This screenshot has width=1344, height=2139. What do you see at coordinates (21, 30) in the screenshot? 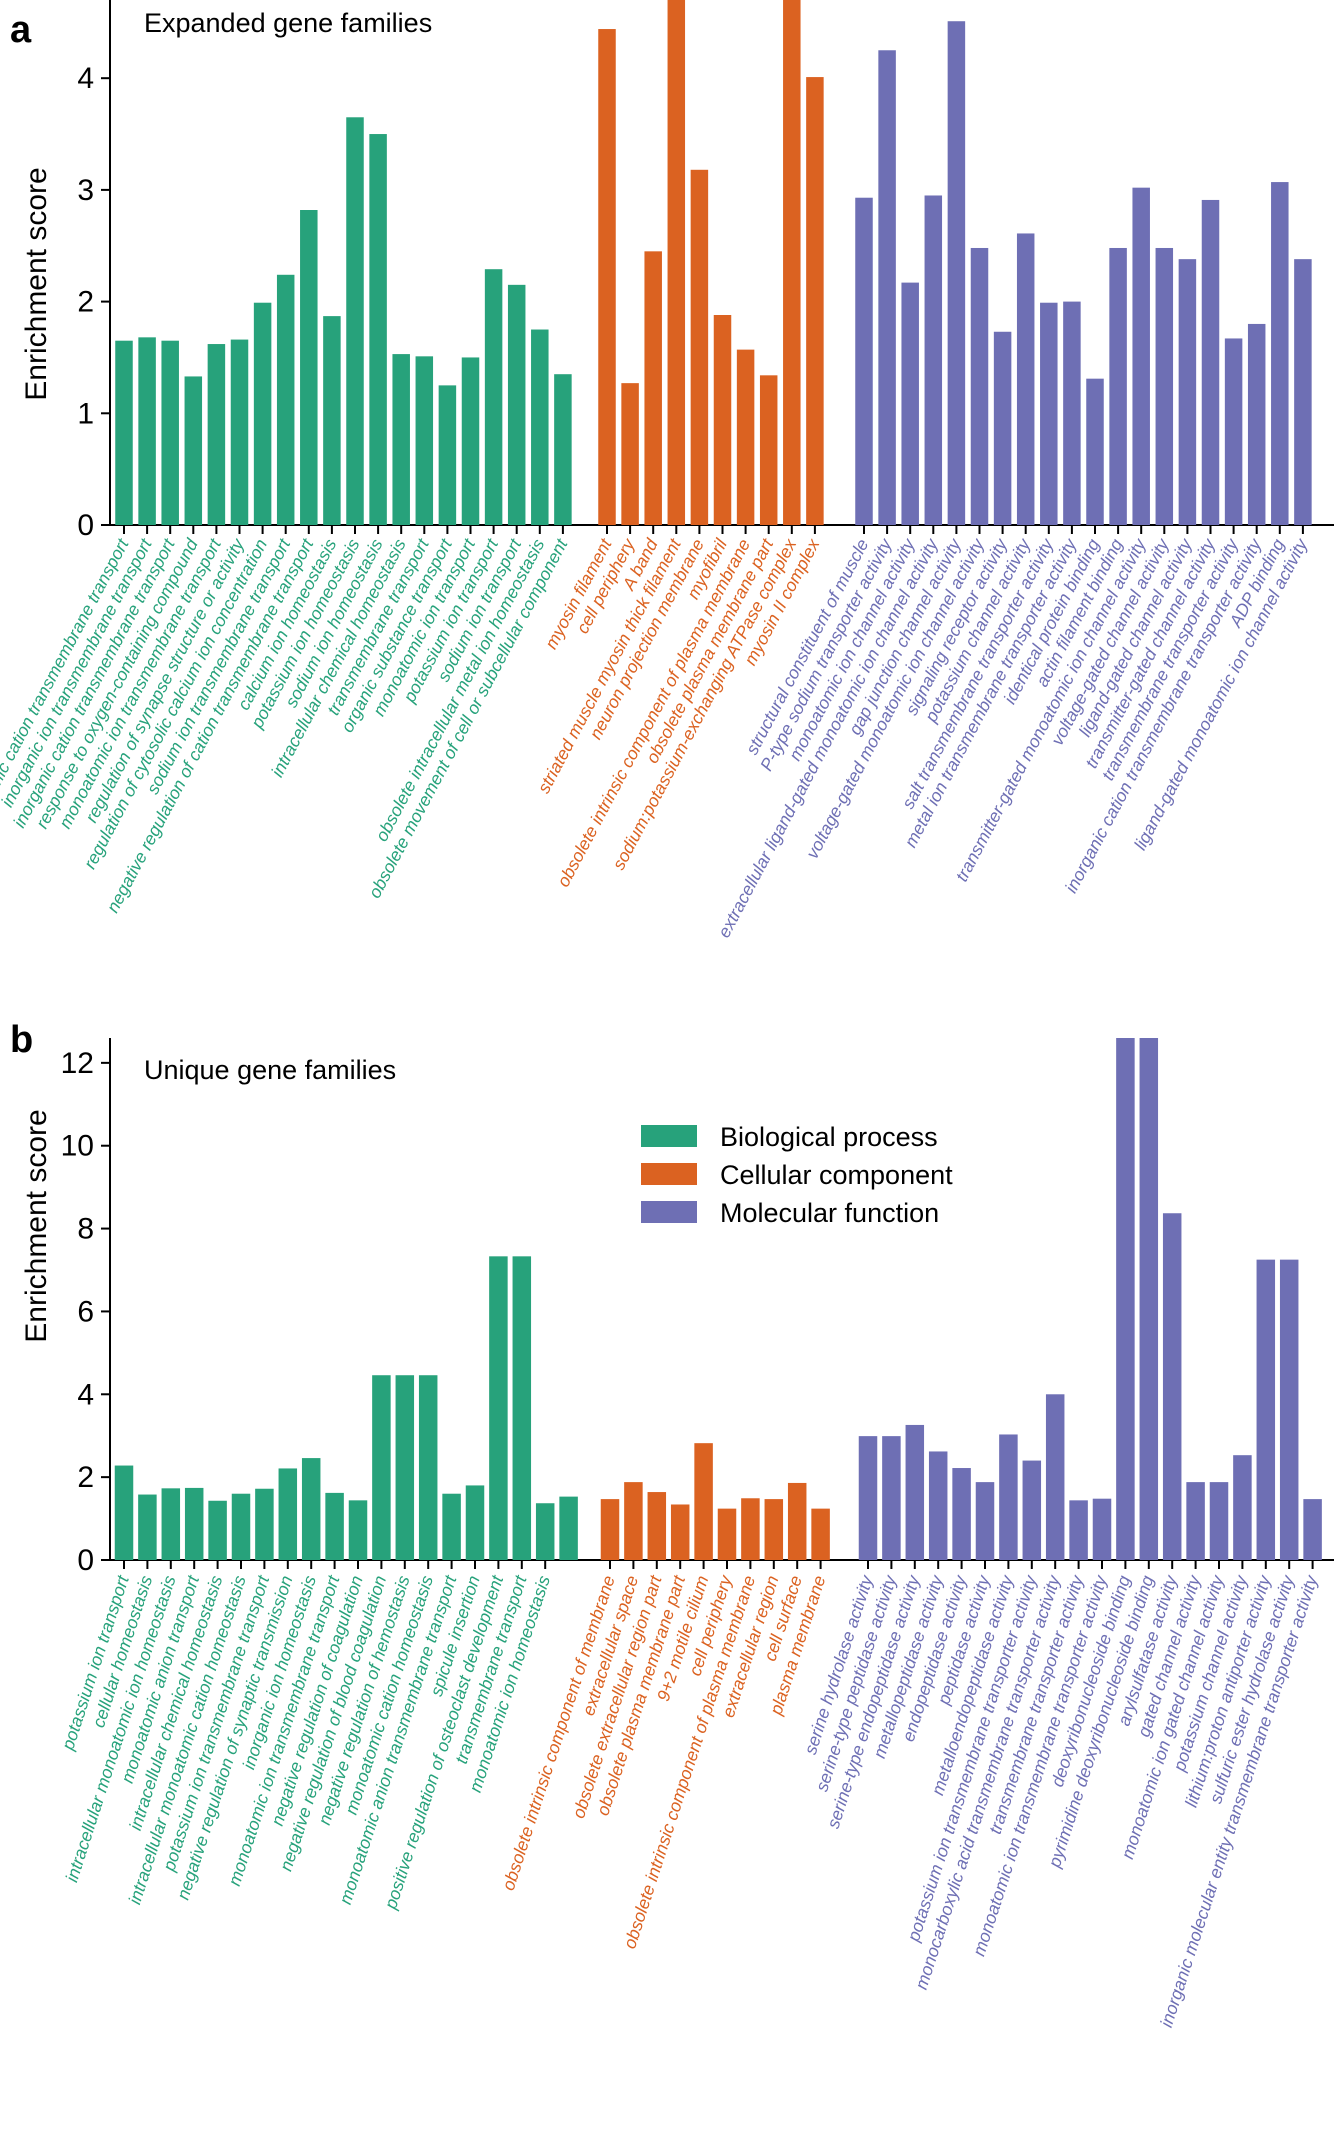
I see `panel-a-letter: a` at bounding box center [21, 30].